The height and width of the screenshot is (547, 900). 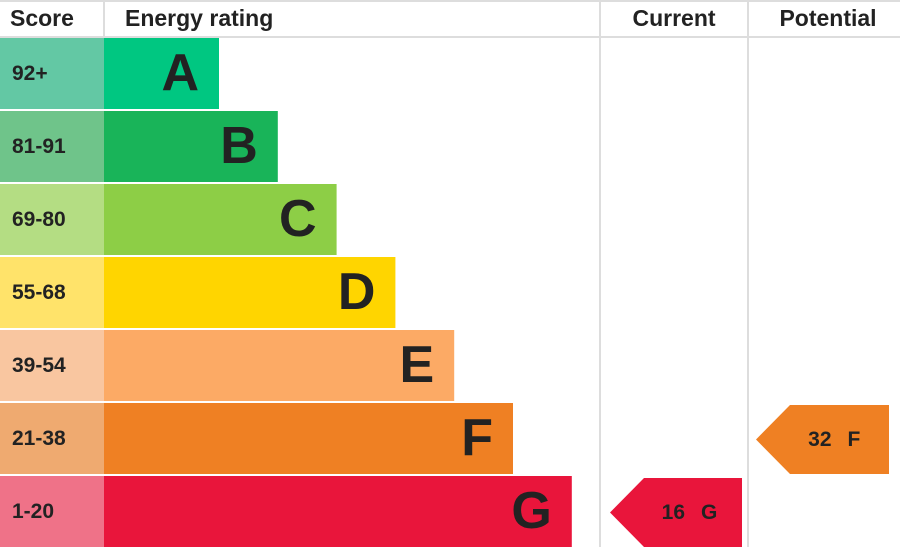 I want to click on current-value: 16, so click(x=673, y=512).